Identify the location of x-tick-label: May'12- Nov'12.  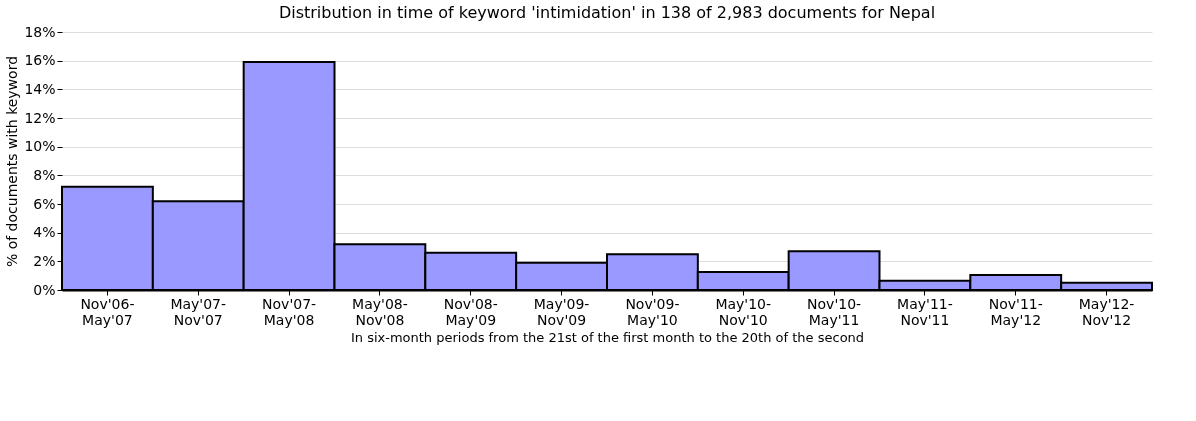
(1106, 311).